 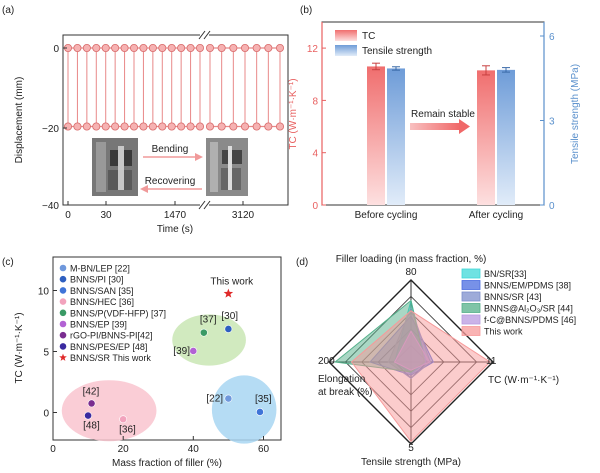 I want to click on c-xtick-0: 0, so click(x=53, y=449).